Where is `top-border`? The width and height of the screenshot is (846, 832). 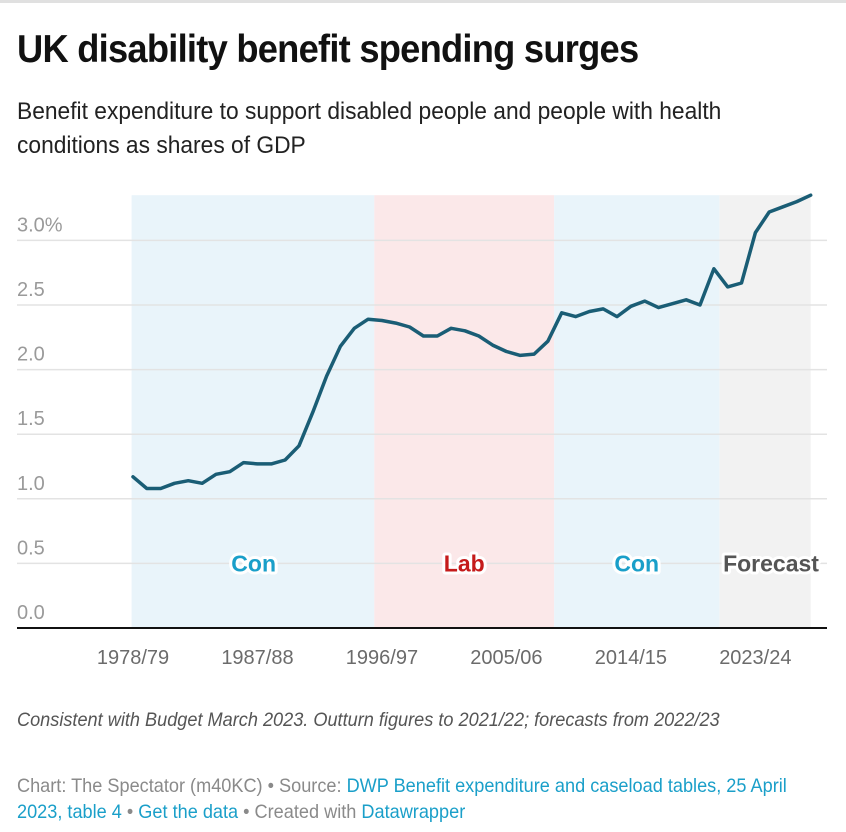 top-border is located at coordinates (423, 1).